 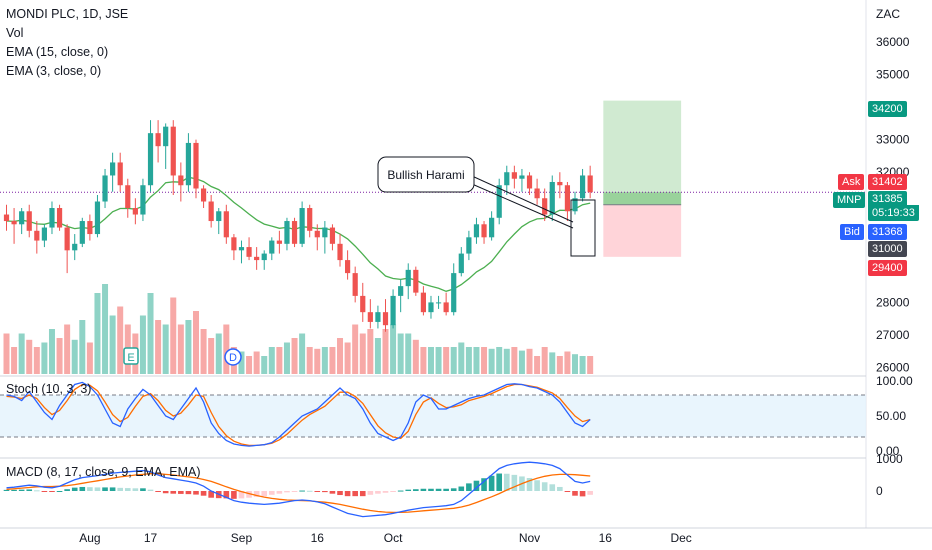 I want to click on time-tick-label: Nov, so click(x=529, y=538).